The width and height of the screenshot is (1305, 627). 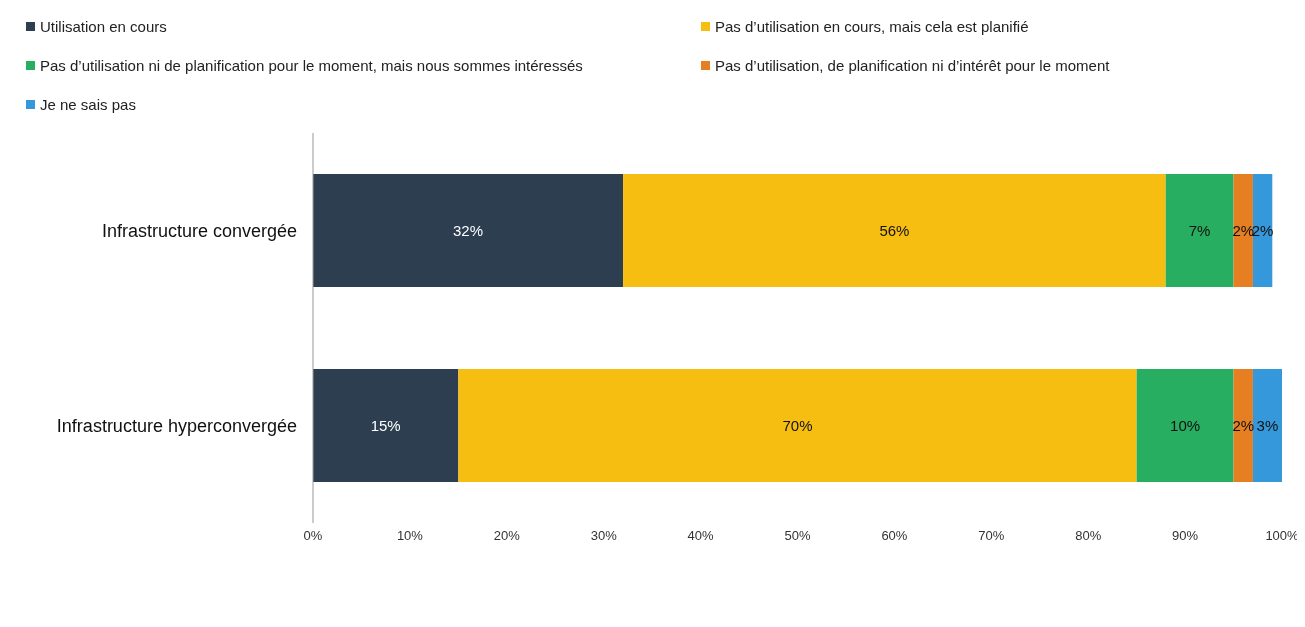 What do you see at coordinates (103, 26) in the screenshot?
I see `legend-label: Utilisation en cours` at bounding box center [103, 26].